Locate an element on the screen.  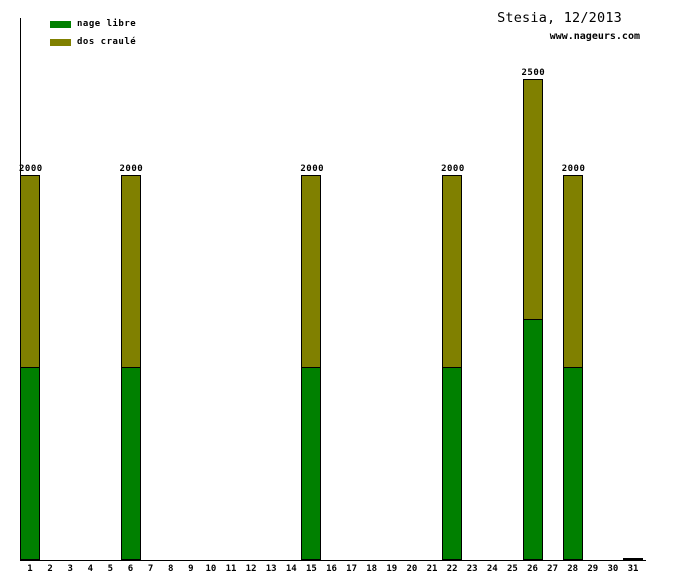
legend-label-nage-libre: nage libre is located at coordinates (107, 24).